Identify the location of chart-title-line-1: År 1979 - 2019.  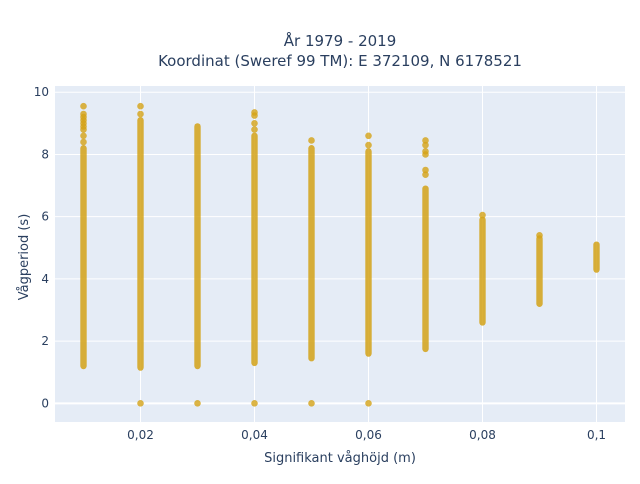
(340, 40).